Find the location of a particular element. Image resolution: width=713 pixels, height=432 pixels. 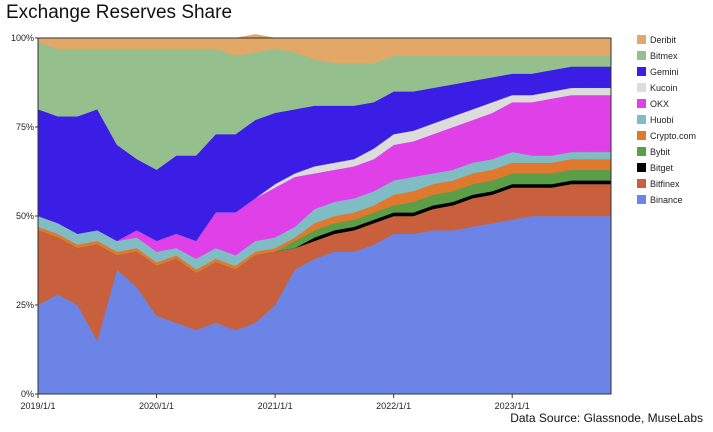

x-tick-label: 2020/1/1 is located at coordinates (156, 406).